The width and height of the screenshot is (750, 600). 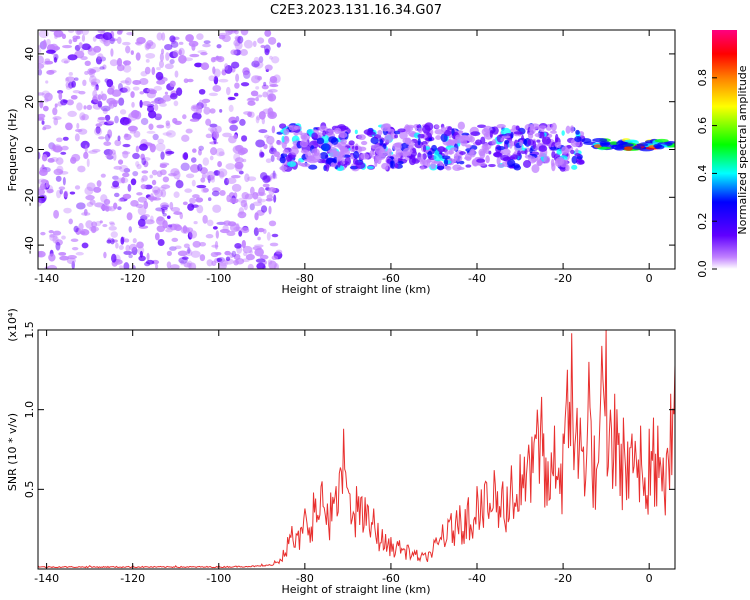 What do you see at coordinates (132, 578) in the screenshot?
I see `snr-x-tick-label: -120` at bounding box center [132, 578].